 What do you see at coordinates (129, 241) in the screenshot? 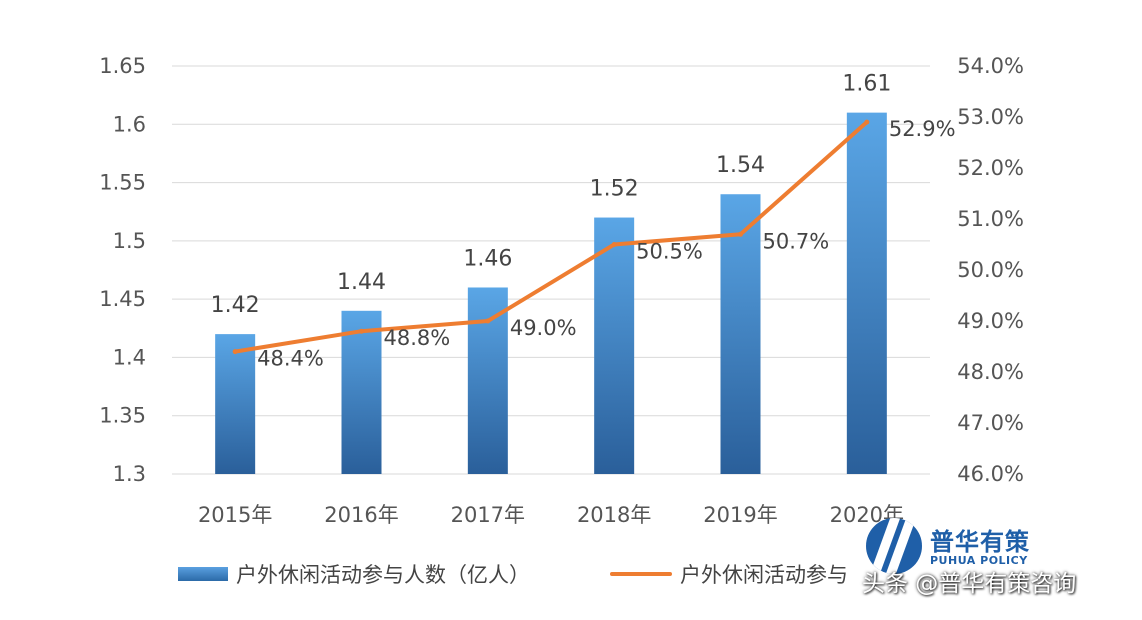
I see `left-tick-label: 1.5` at bounding box center [129, 241].